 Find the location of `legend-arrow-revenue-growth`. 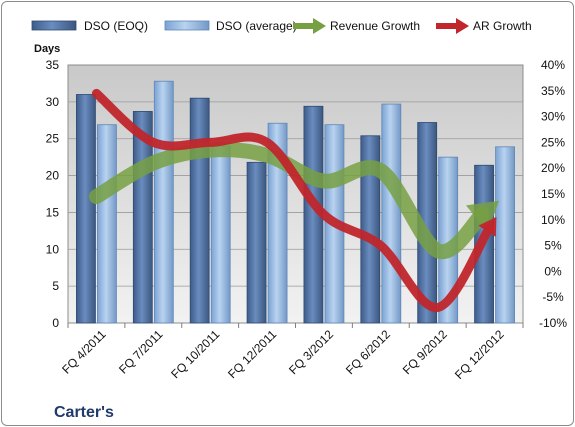

legend-arrow-revenue-growth is located at coordinates (309, 26).